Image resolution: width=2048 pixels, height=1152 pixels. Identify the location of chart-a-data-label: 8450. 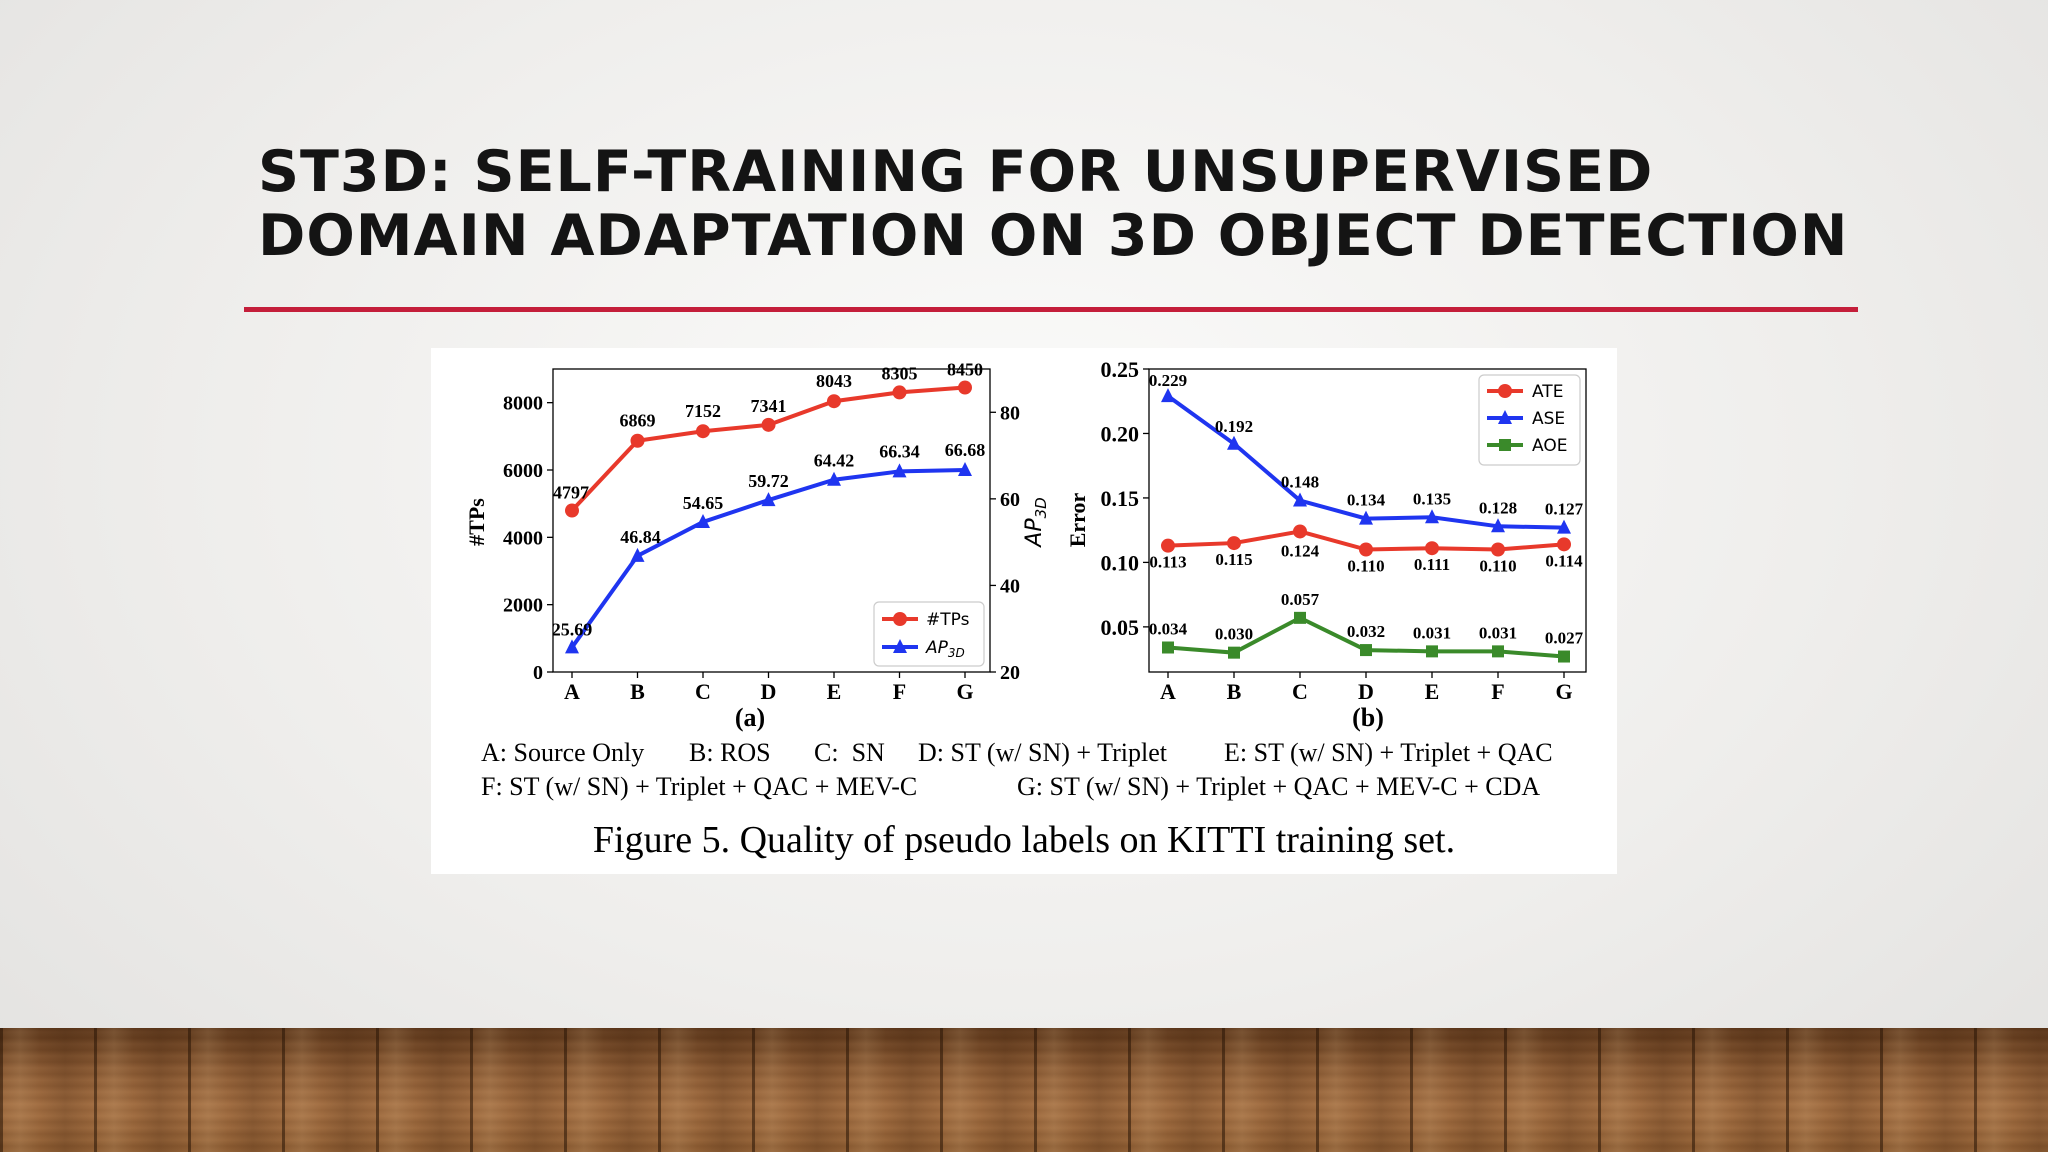
(965, 370).